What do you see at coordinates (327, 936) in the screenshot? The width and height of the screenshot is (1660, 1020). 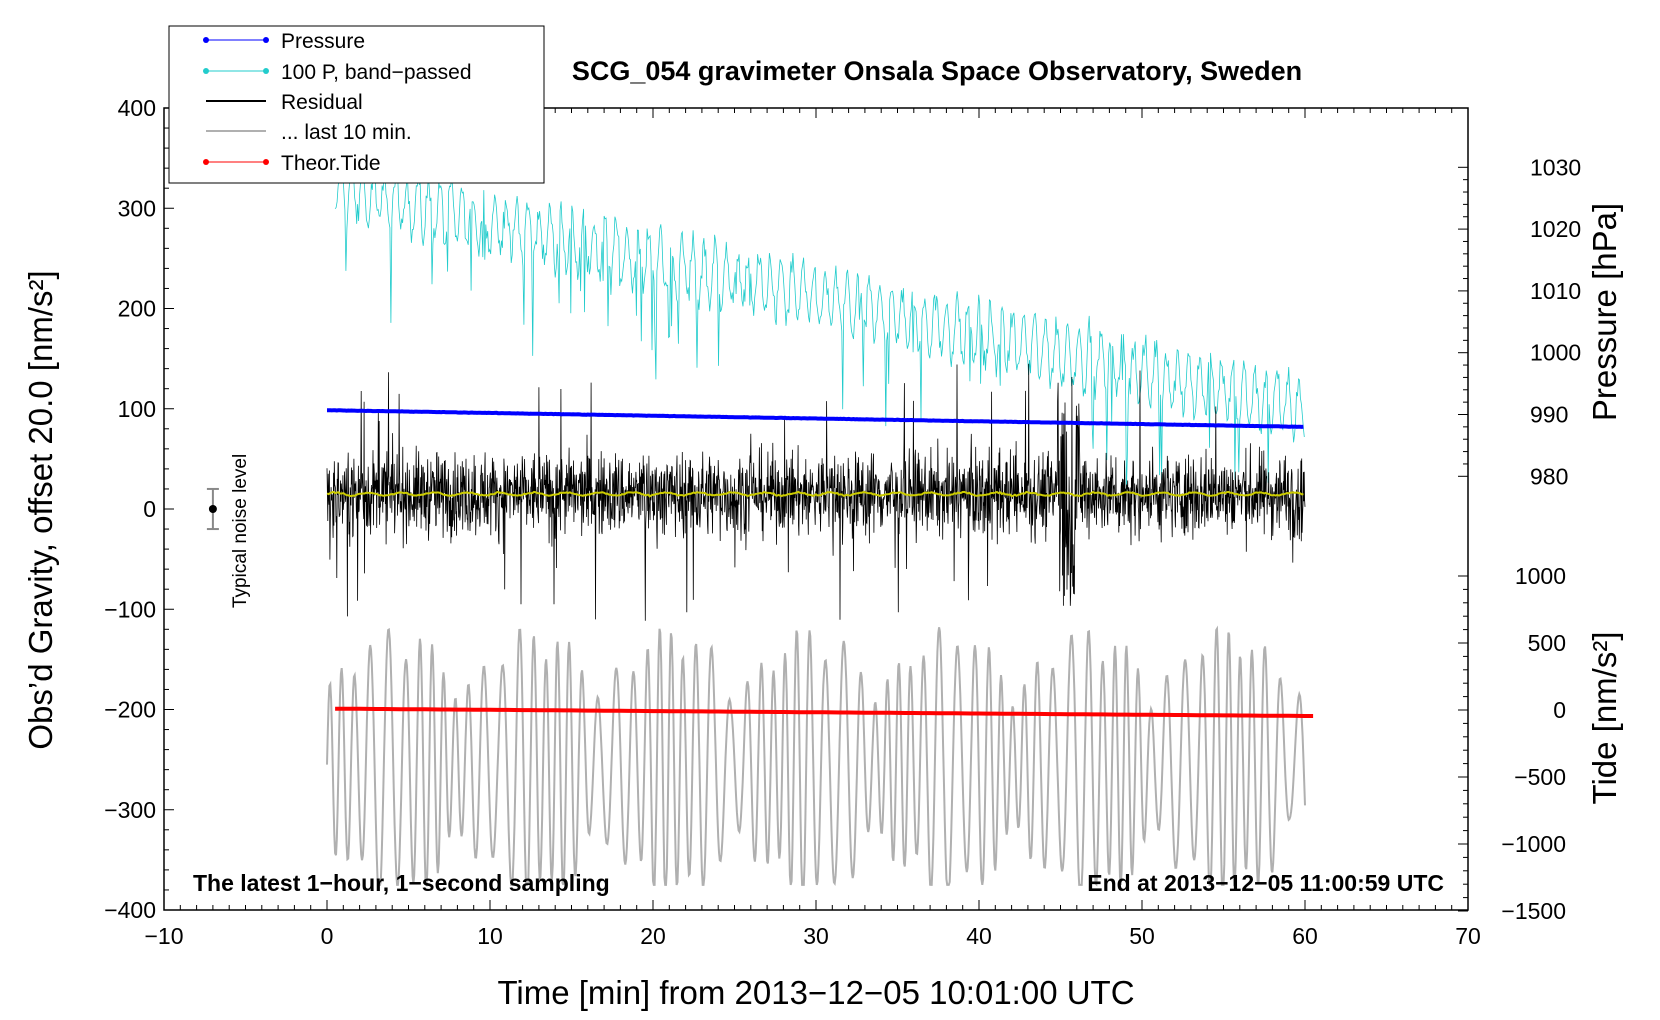 I see `x-tick-label: 0` at bounding box center [327, 936].